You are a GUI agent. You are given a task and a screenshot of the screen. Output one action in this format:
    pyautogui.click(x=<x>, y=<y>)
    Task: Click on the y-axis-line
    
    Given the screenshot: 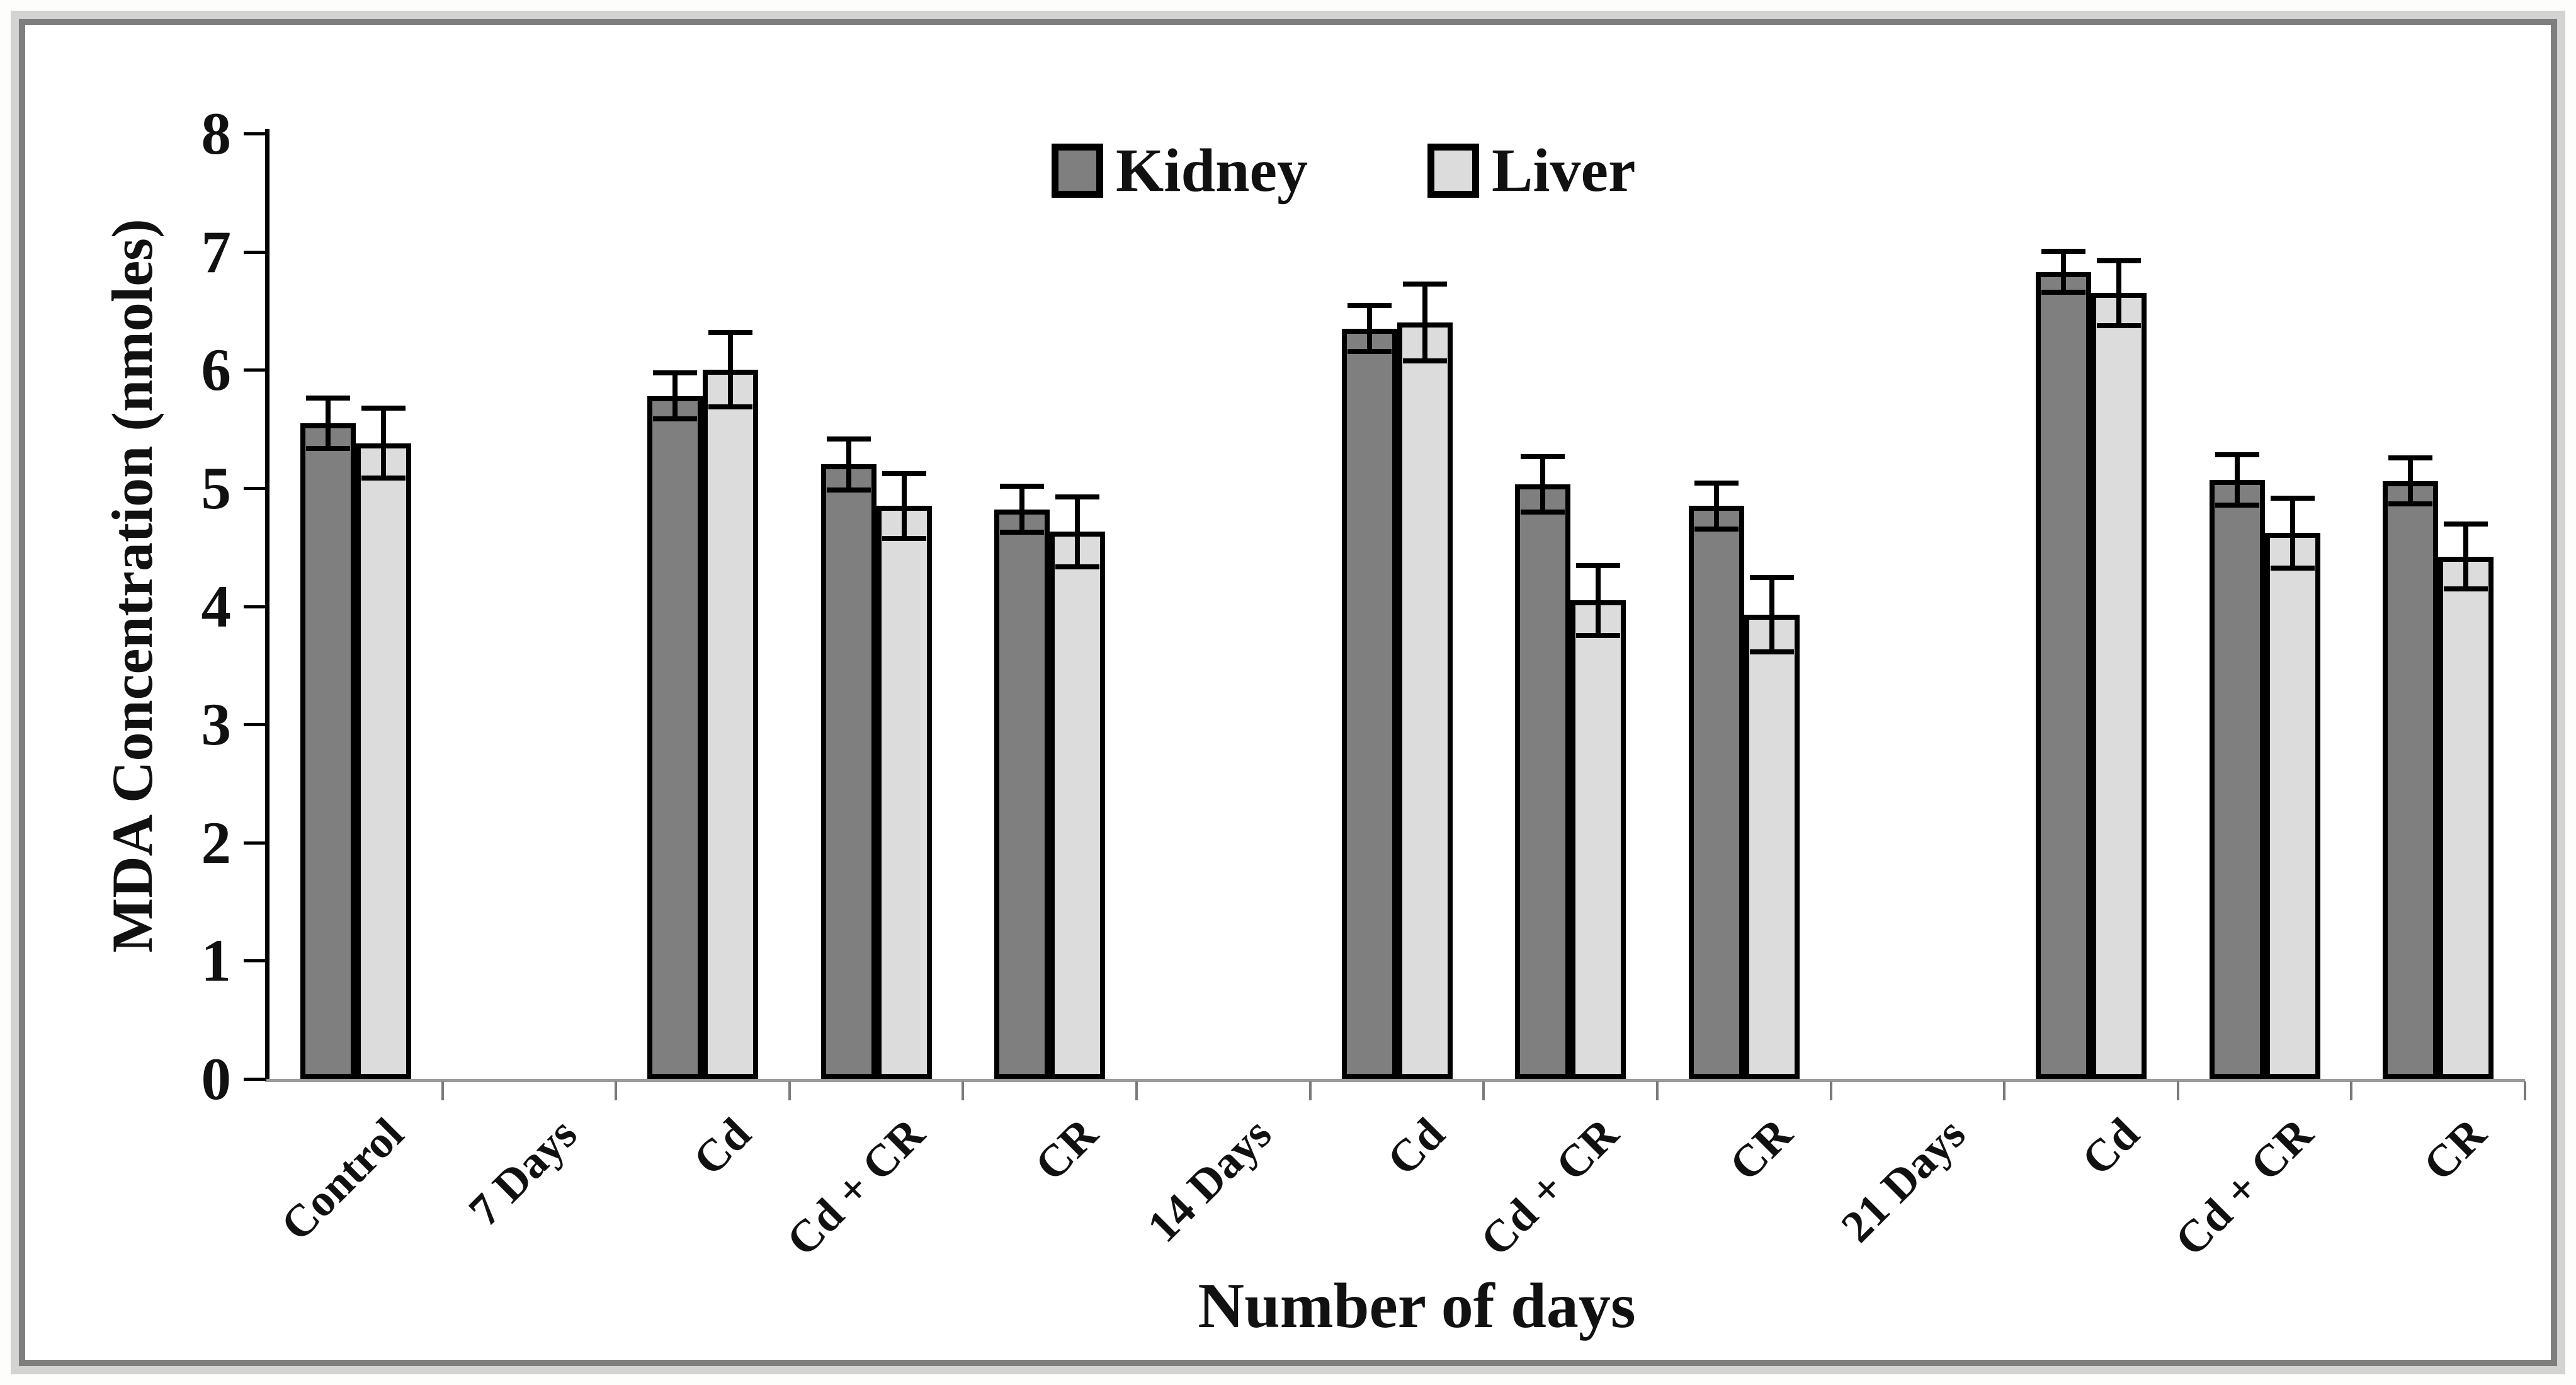 What is the action you would take?
    pyautogui.click(x=267, y=605)
    